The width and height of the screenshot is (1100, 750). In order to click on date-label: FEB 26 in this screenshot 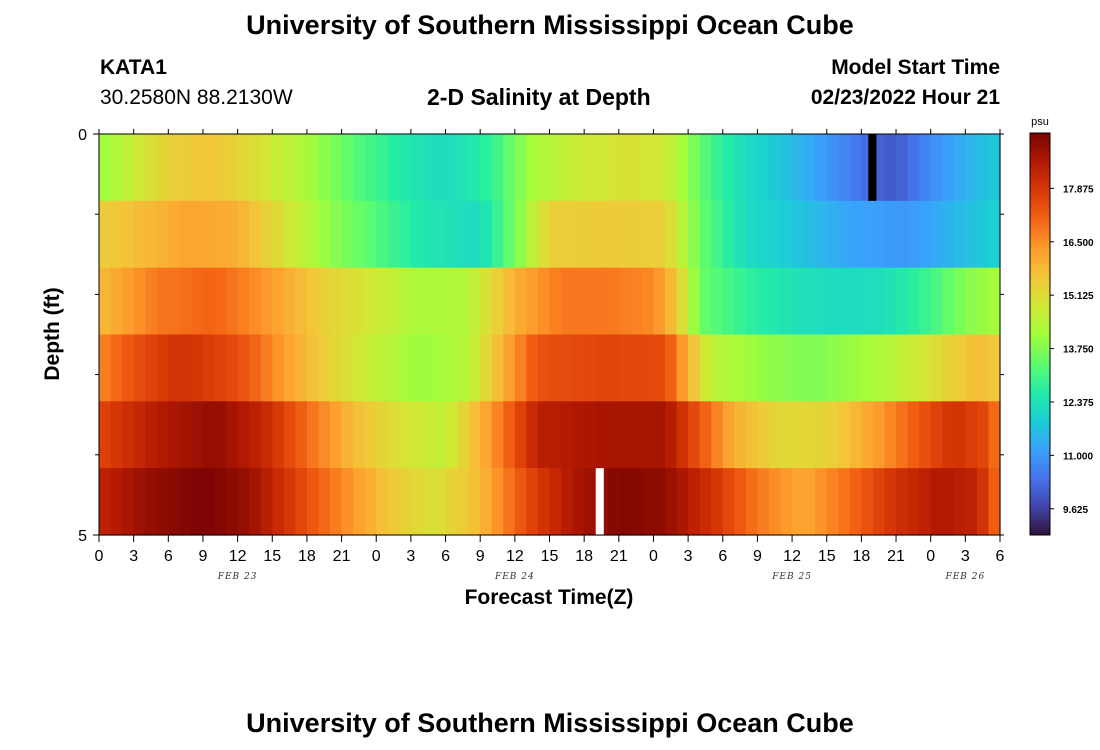, I will do `click(964, 577)`.